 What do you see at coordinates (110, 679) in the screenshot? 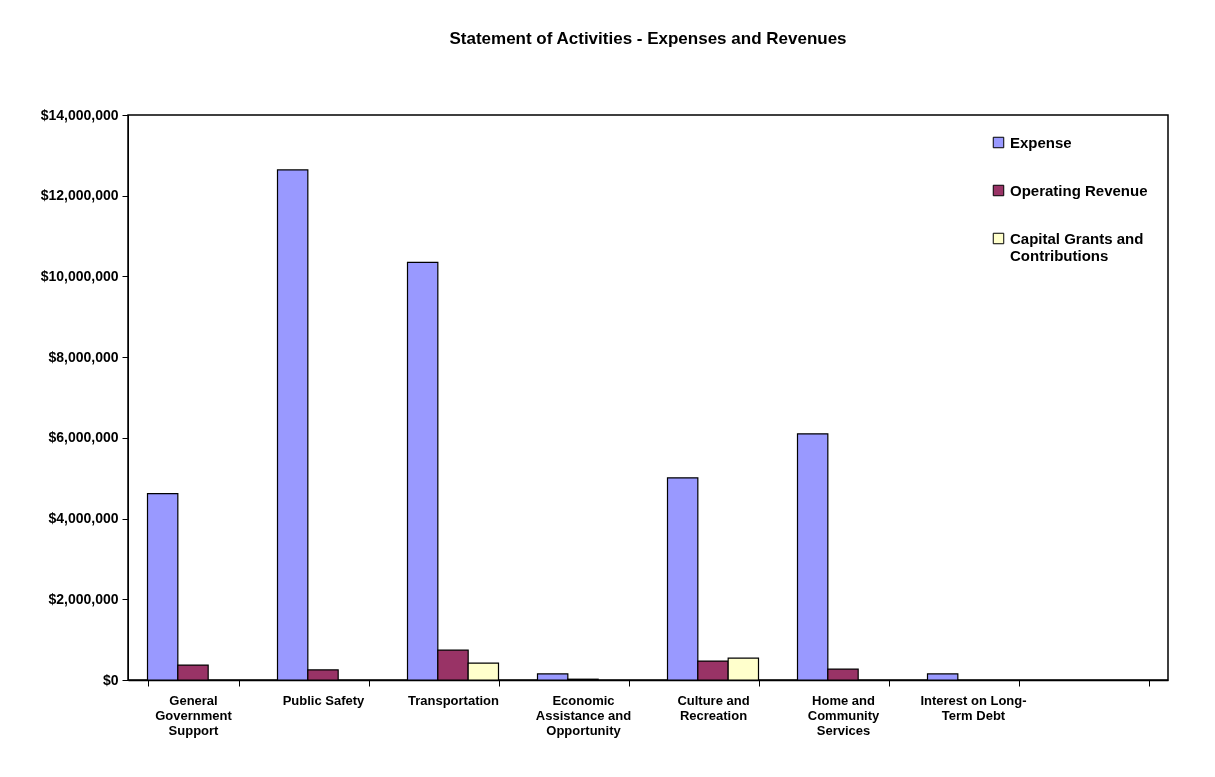
I see `y-tick-label: $0` at bounding box center [110, 679].